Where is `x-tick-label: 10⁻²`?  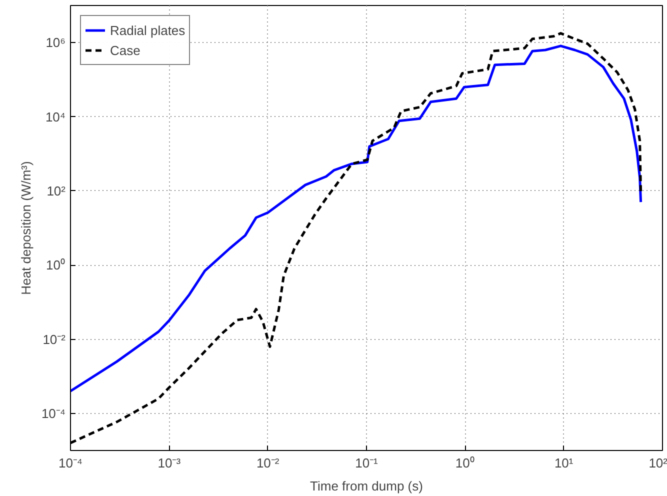
x-tick-label: 10⁻² is located at coordinates (268, 463).